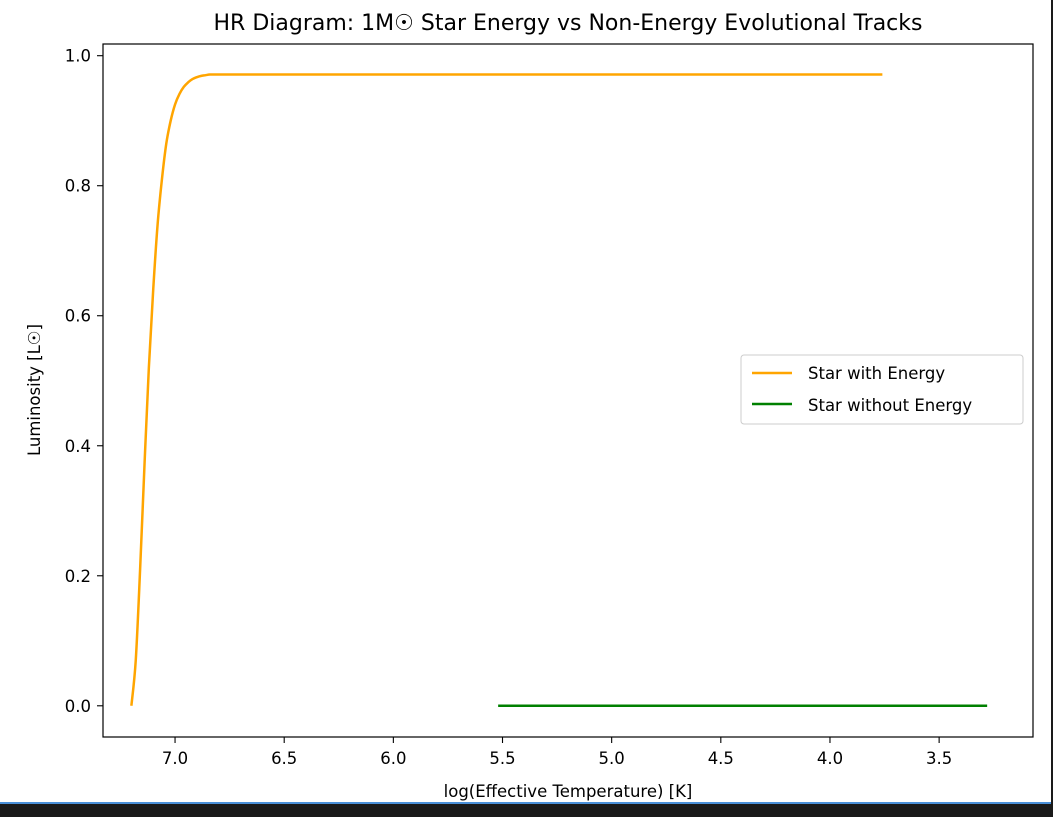  Describe the element at coordinates (78, 186) in the screenshot. I see `y-tick-label: 0.8` at that location.